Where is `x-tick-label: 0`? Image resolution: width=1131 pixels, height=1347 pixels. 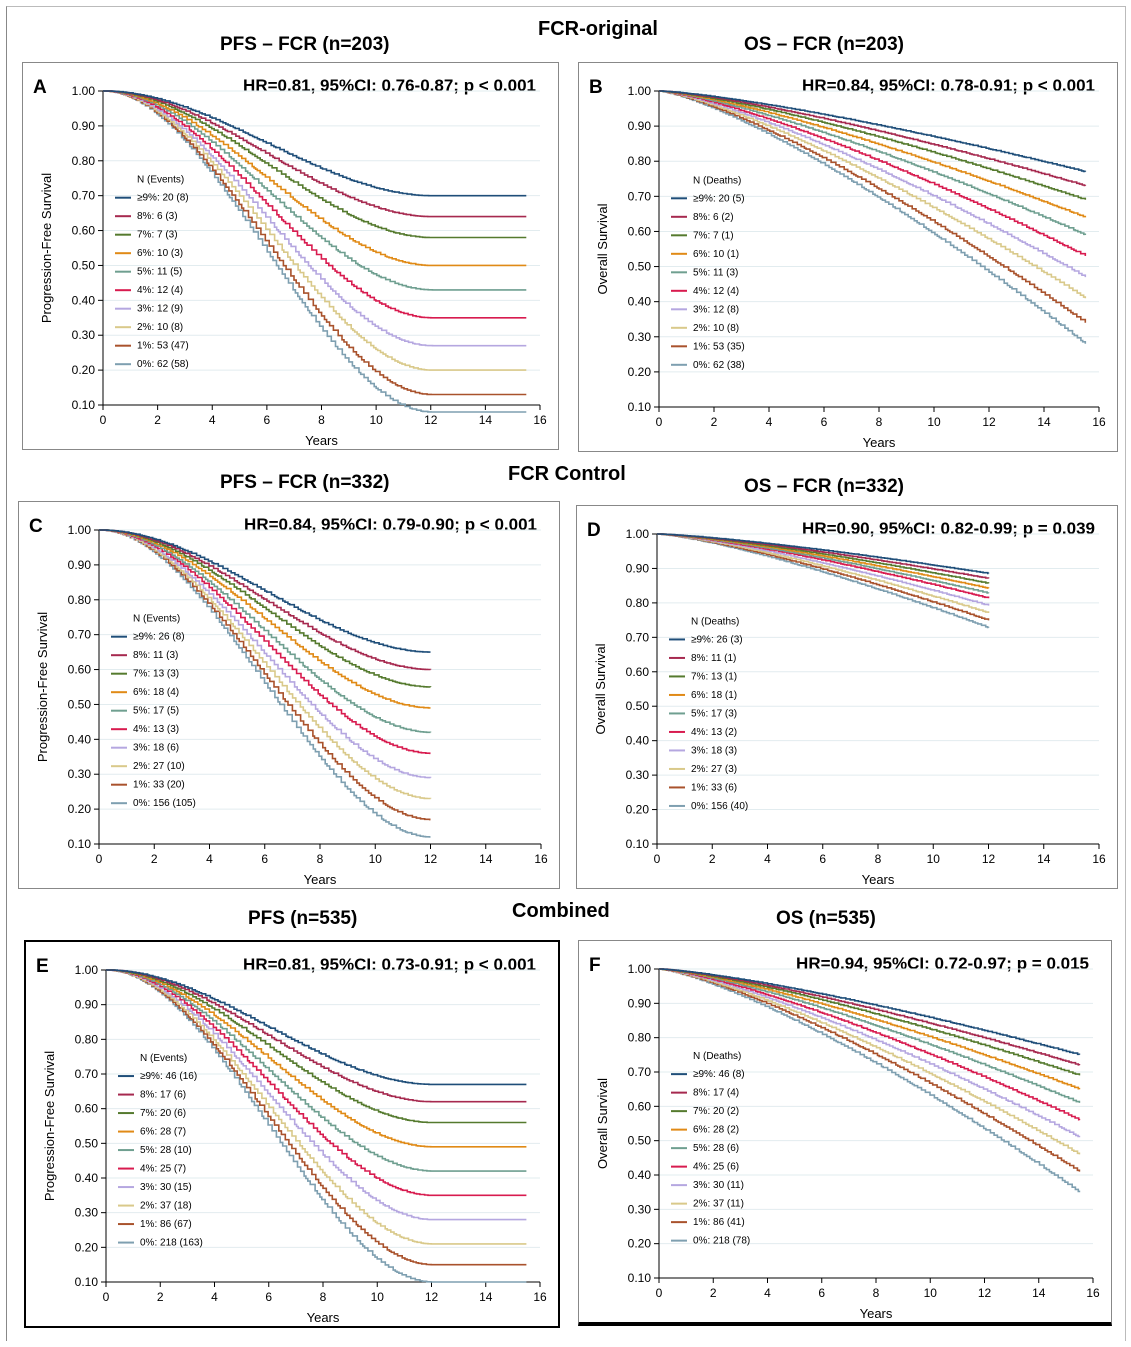 x-tick-label: 0 is located at coordinates (659, 1293).